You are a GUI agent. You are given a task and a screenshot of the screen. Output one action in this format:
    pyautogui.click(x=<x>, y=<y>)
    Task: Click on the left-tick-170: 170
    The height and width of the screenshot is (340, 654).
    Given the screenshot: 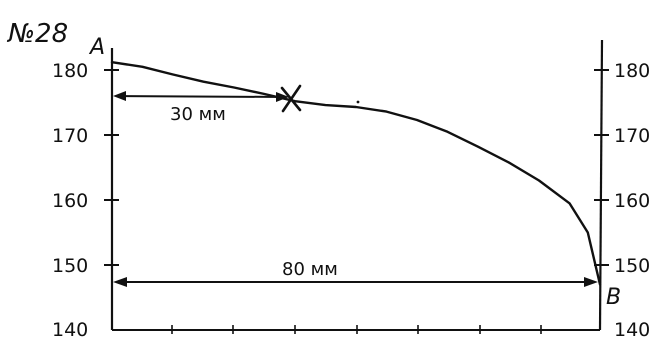 What is the action you would take?
    pyautogui.click(x=70, y=136)
    